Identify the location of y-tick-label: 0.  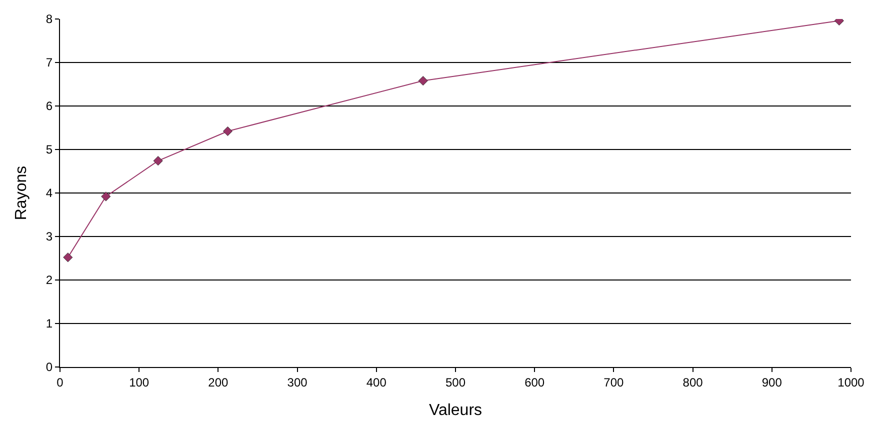
(49, 367).